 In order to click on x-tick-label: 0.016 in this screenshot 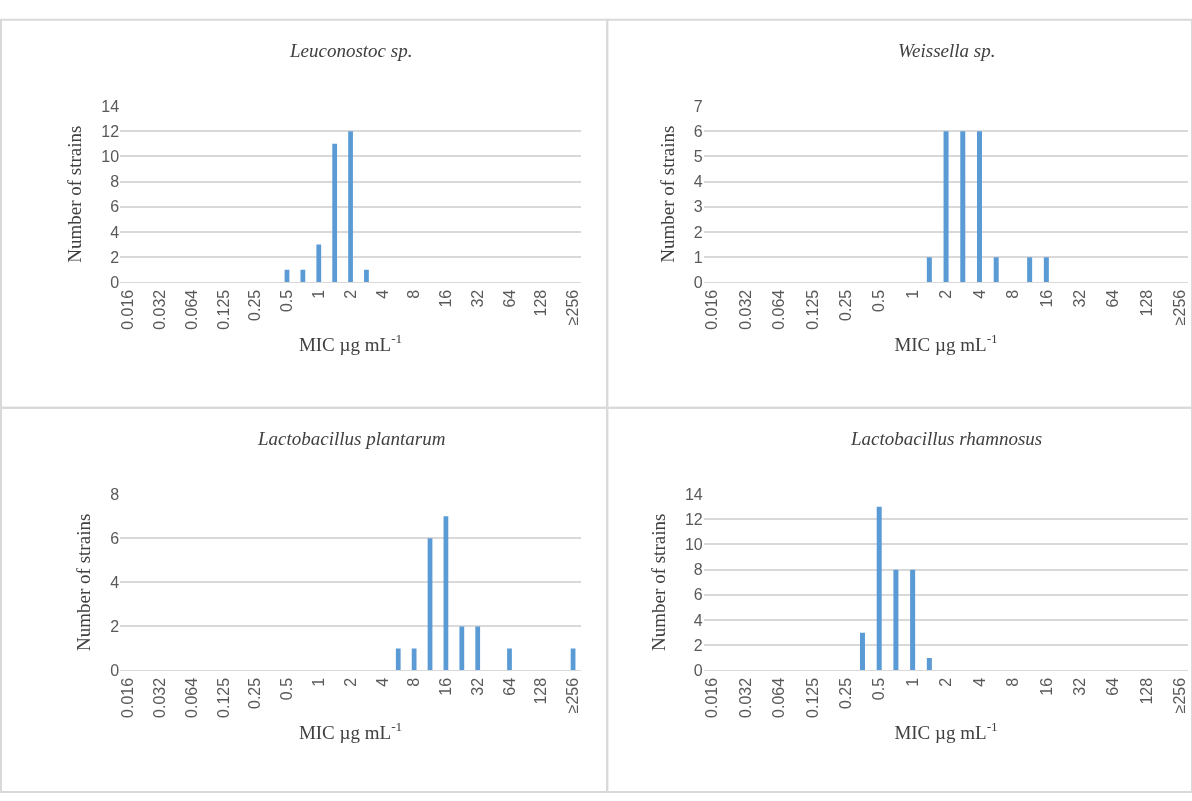, I will do `click(128, 697)`.